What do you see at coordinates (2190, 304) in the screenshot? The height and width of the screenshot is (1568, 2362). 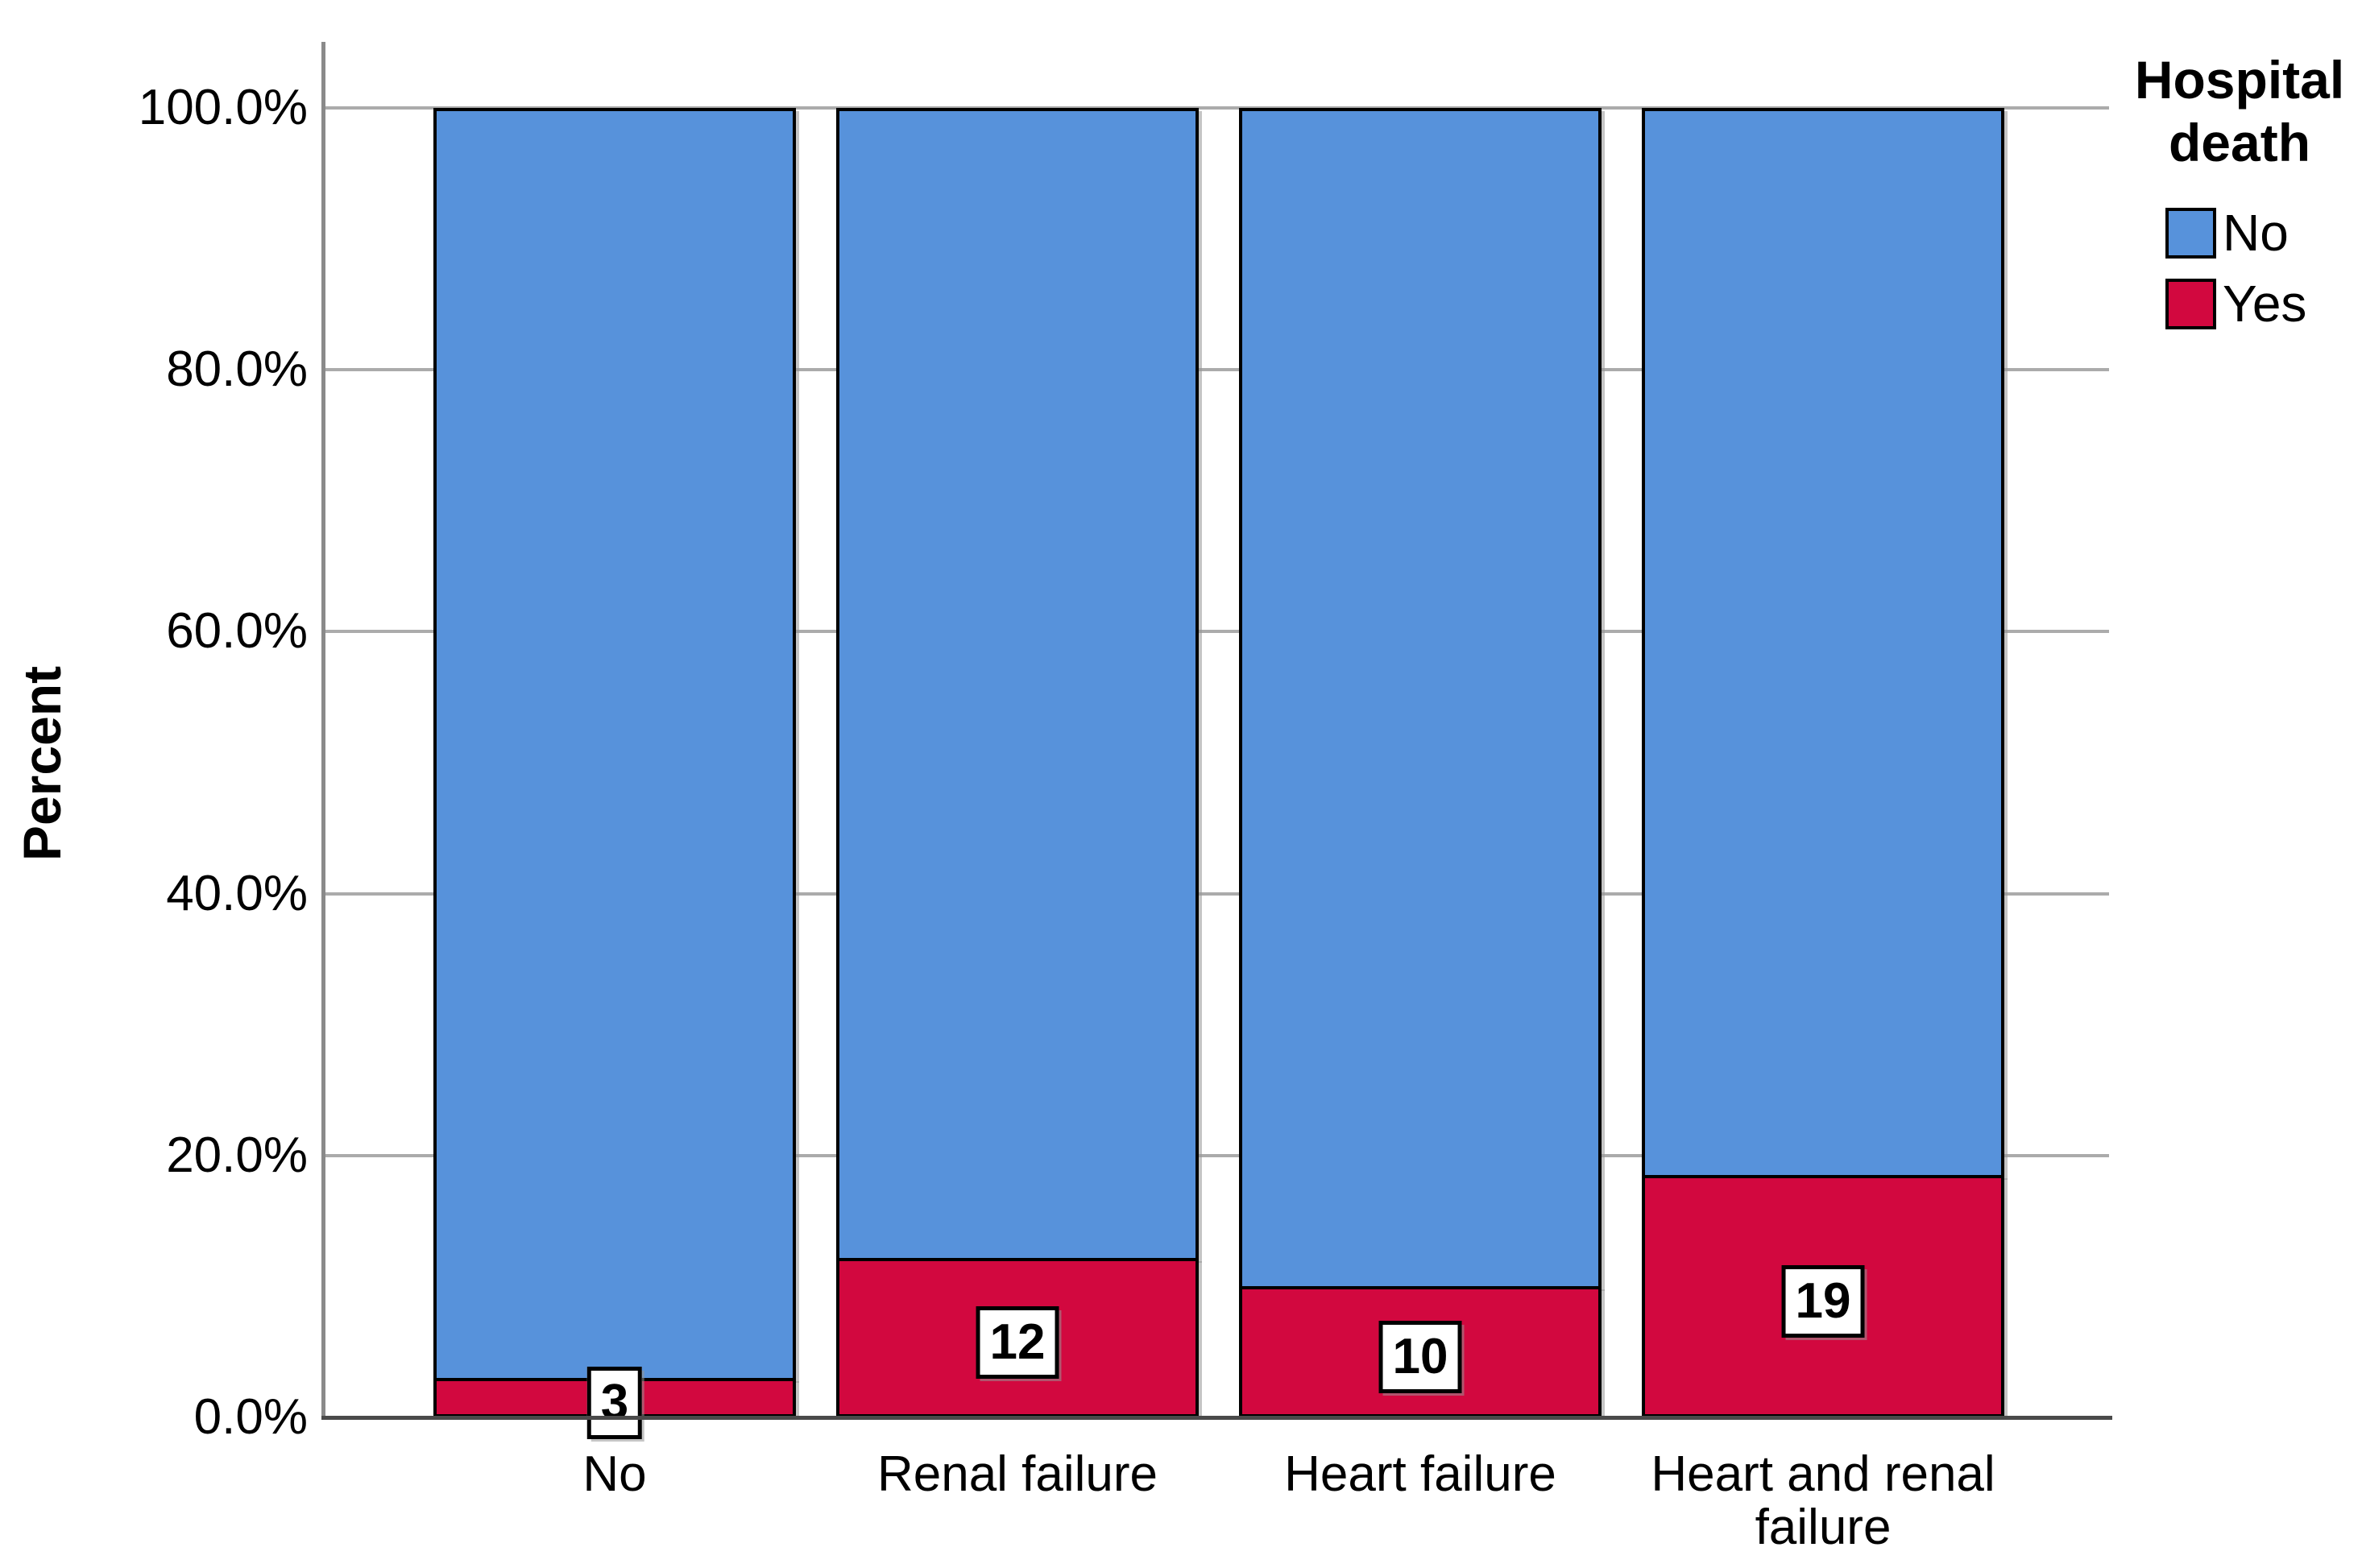 I see `legend-swatch-yes-icon` at bounding box center [2190, 304].